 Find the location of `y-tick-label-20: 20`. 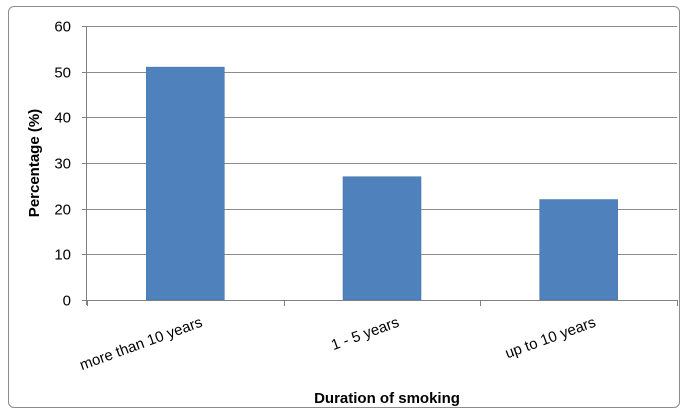

y-tick-label-20: 20 is located at coordinates (62, 210).